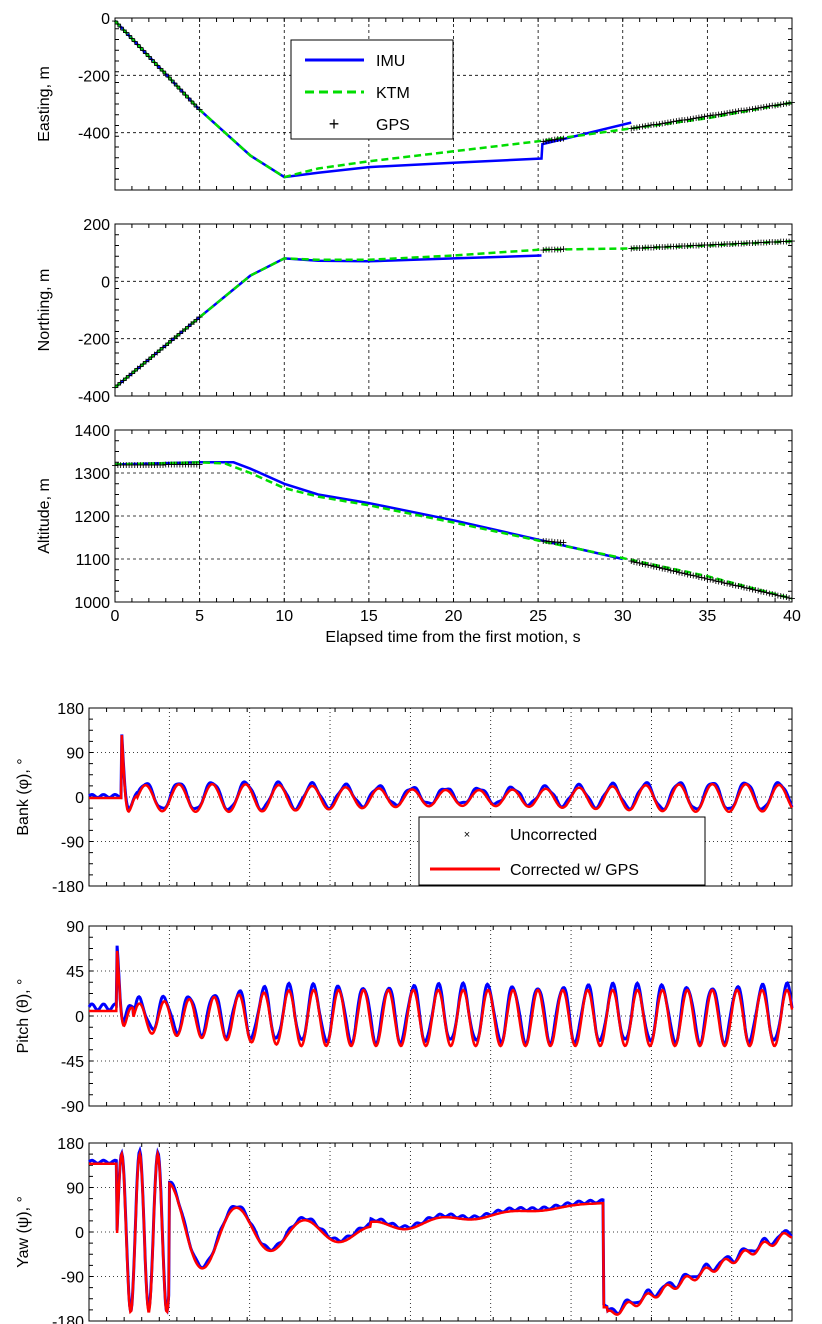 This screenshot has width=822, height=1324. Describe the element at coordinates (707, 616) in the screenshot. I see `altitude-xtick-label: 35` at that location.